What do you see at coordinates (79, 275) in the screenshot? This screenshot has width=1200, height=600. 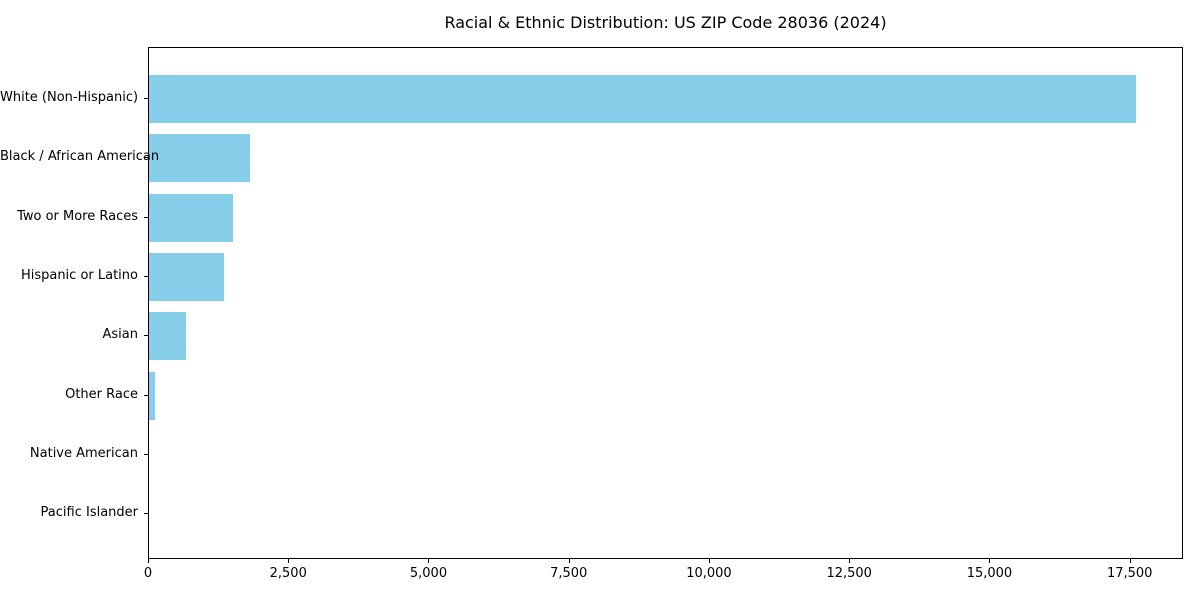 I see `y-tick-label: Hispanic or Latino` at bounding box center [79, 275].